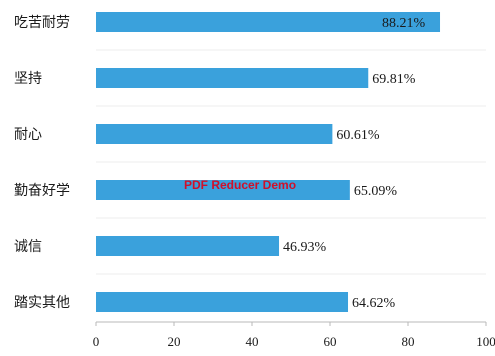 This screenshot has height=356, width=495. What do you see at coordinates (305, 247) in the screenshot?
I see `value-label: 46.93%` at bounding box center [305, 247].